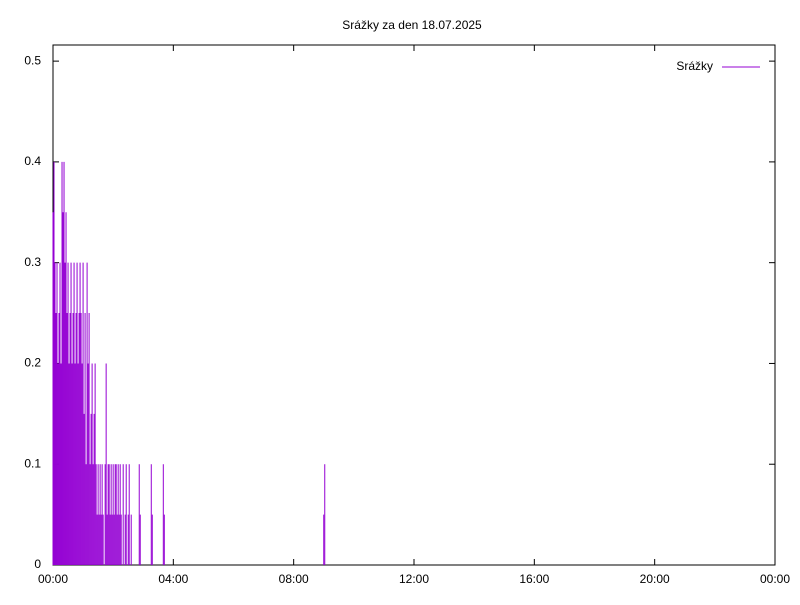  I want to click on y-tick-label: 0.1, so click(32, 463).